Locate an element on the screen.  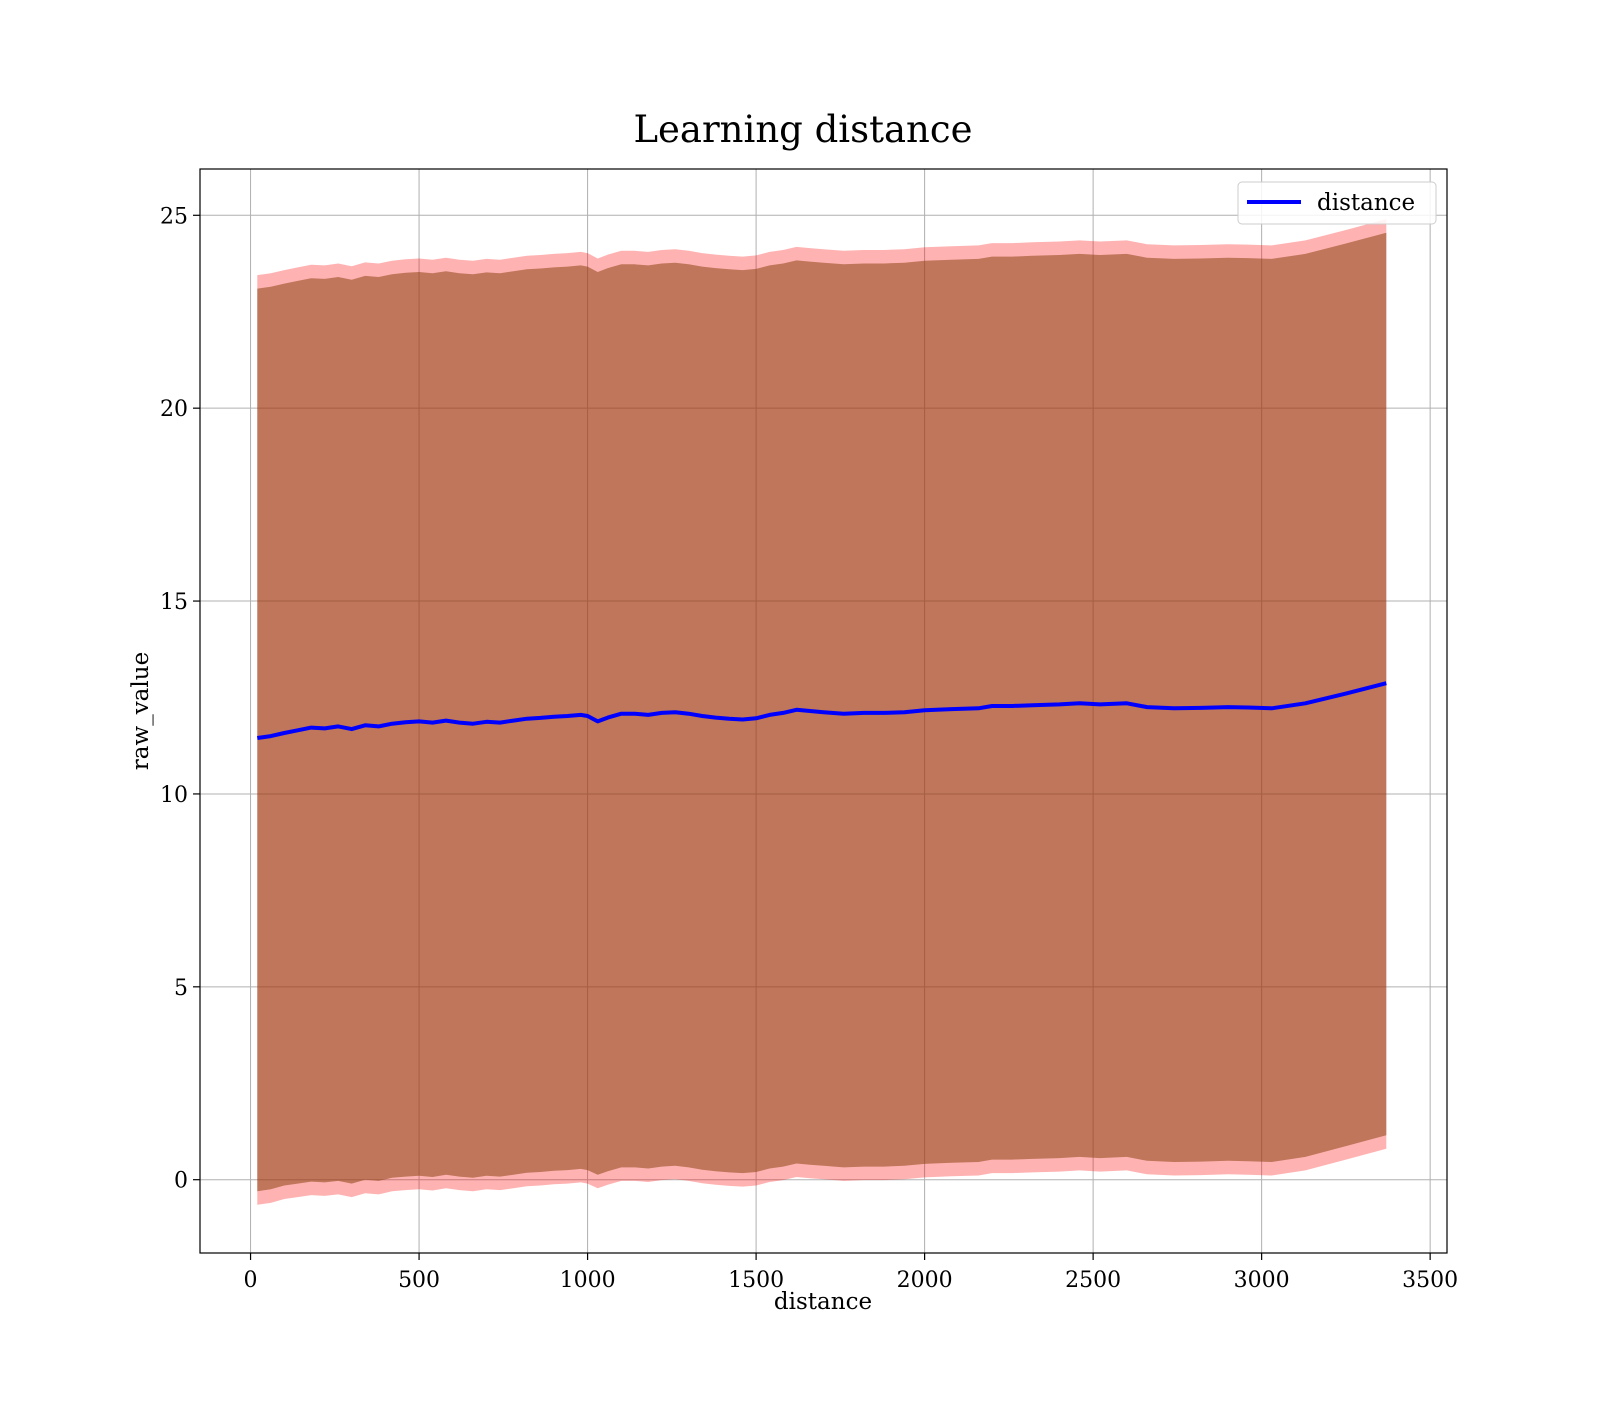
x-tick-label: 1500 is located at coordinates (756, 1280).